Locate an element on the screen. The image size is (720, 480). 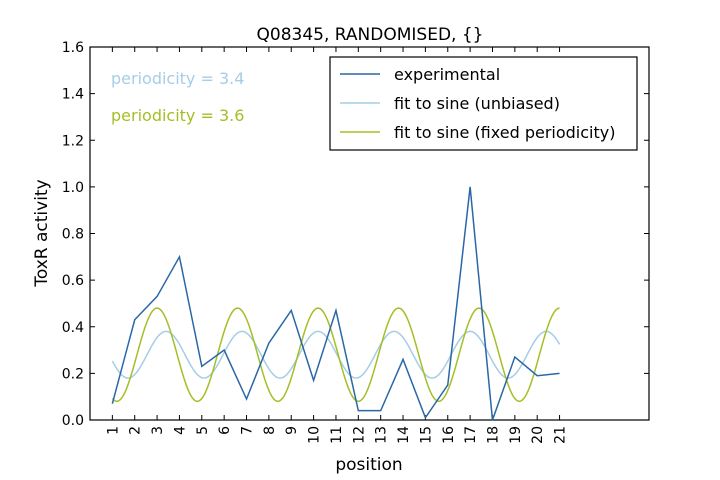
x-tick-label: 9 is located at coordinates (292, 430).